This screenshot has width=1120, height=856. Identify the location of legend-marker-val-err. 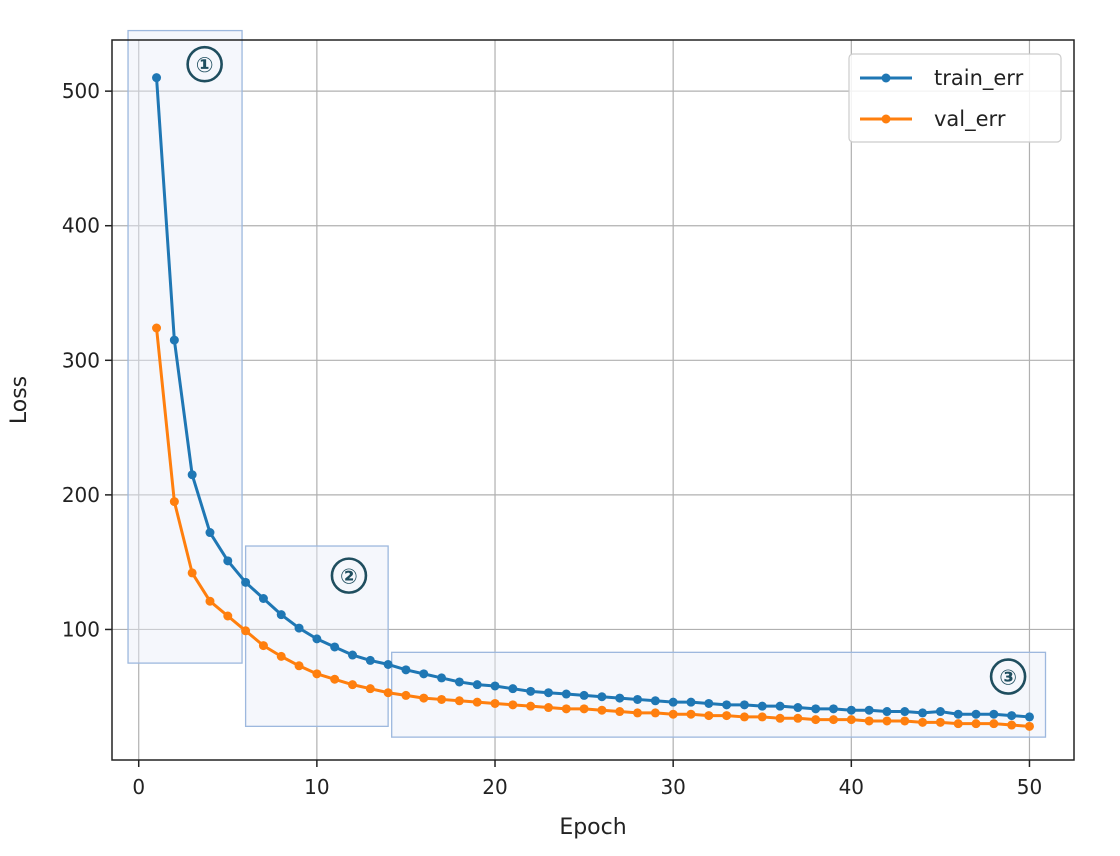
(886, 119).